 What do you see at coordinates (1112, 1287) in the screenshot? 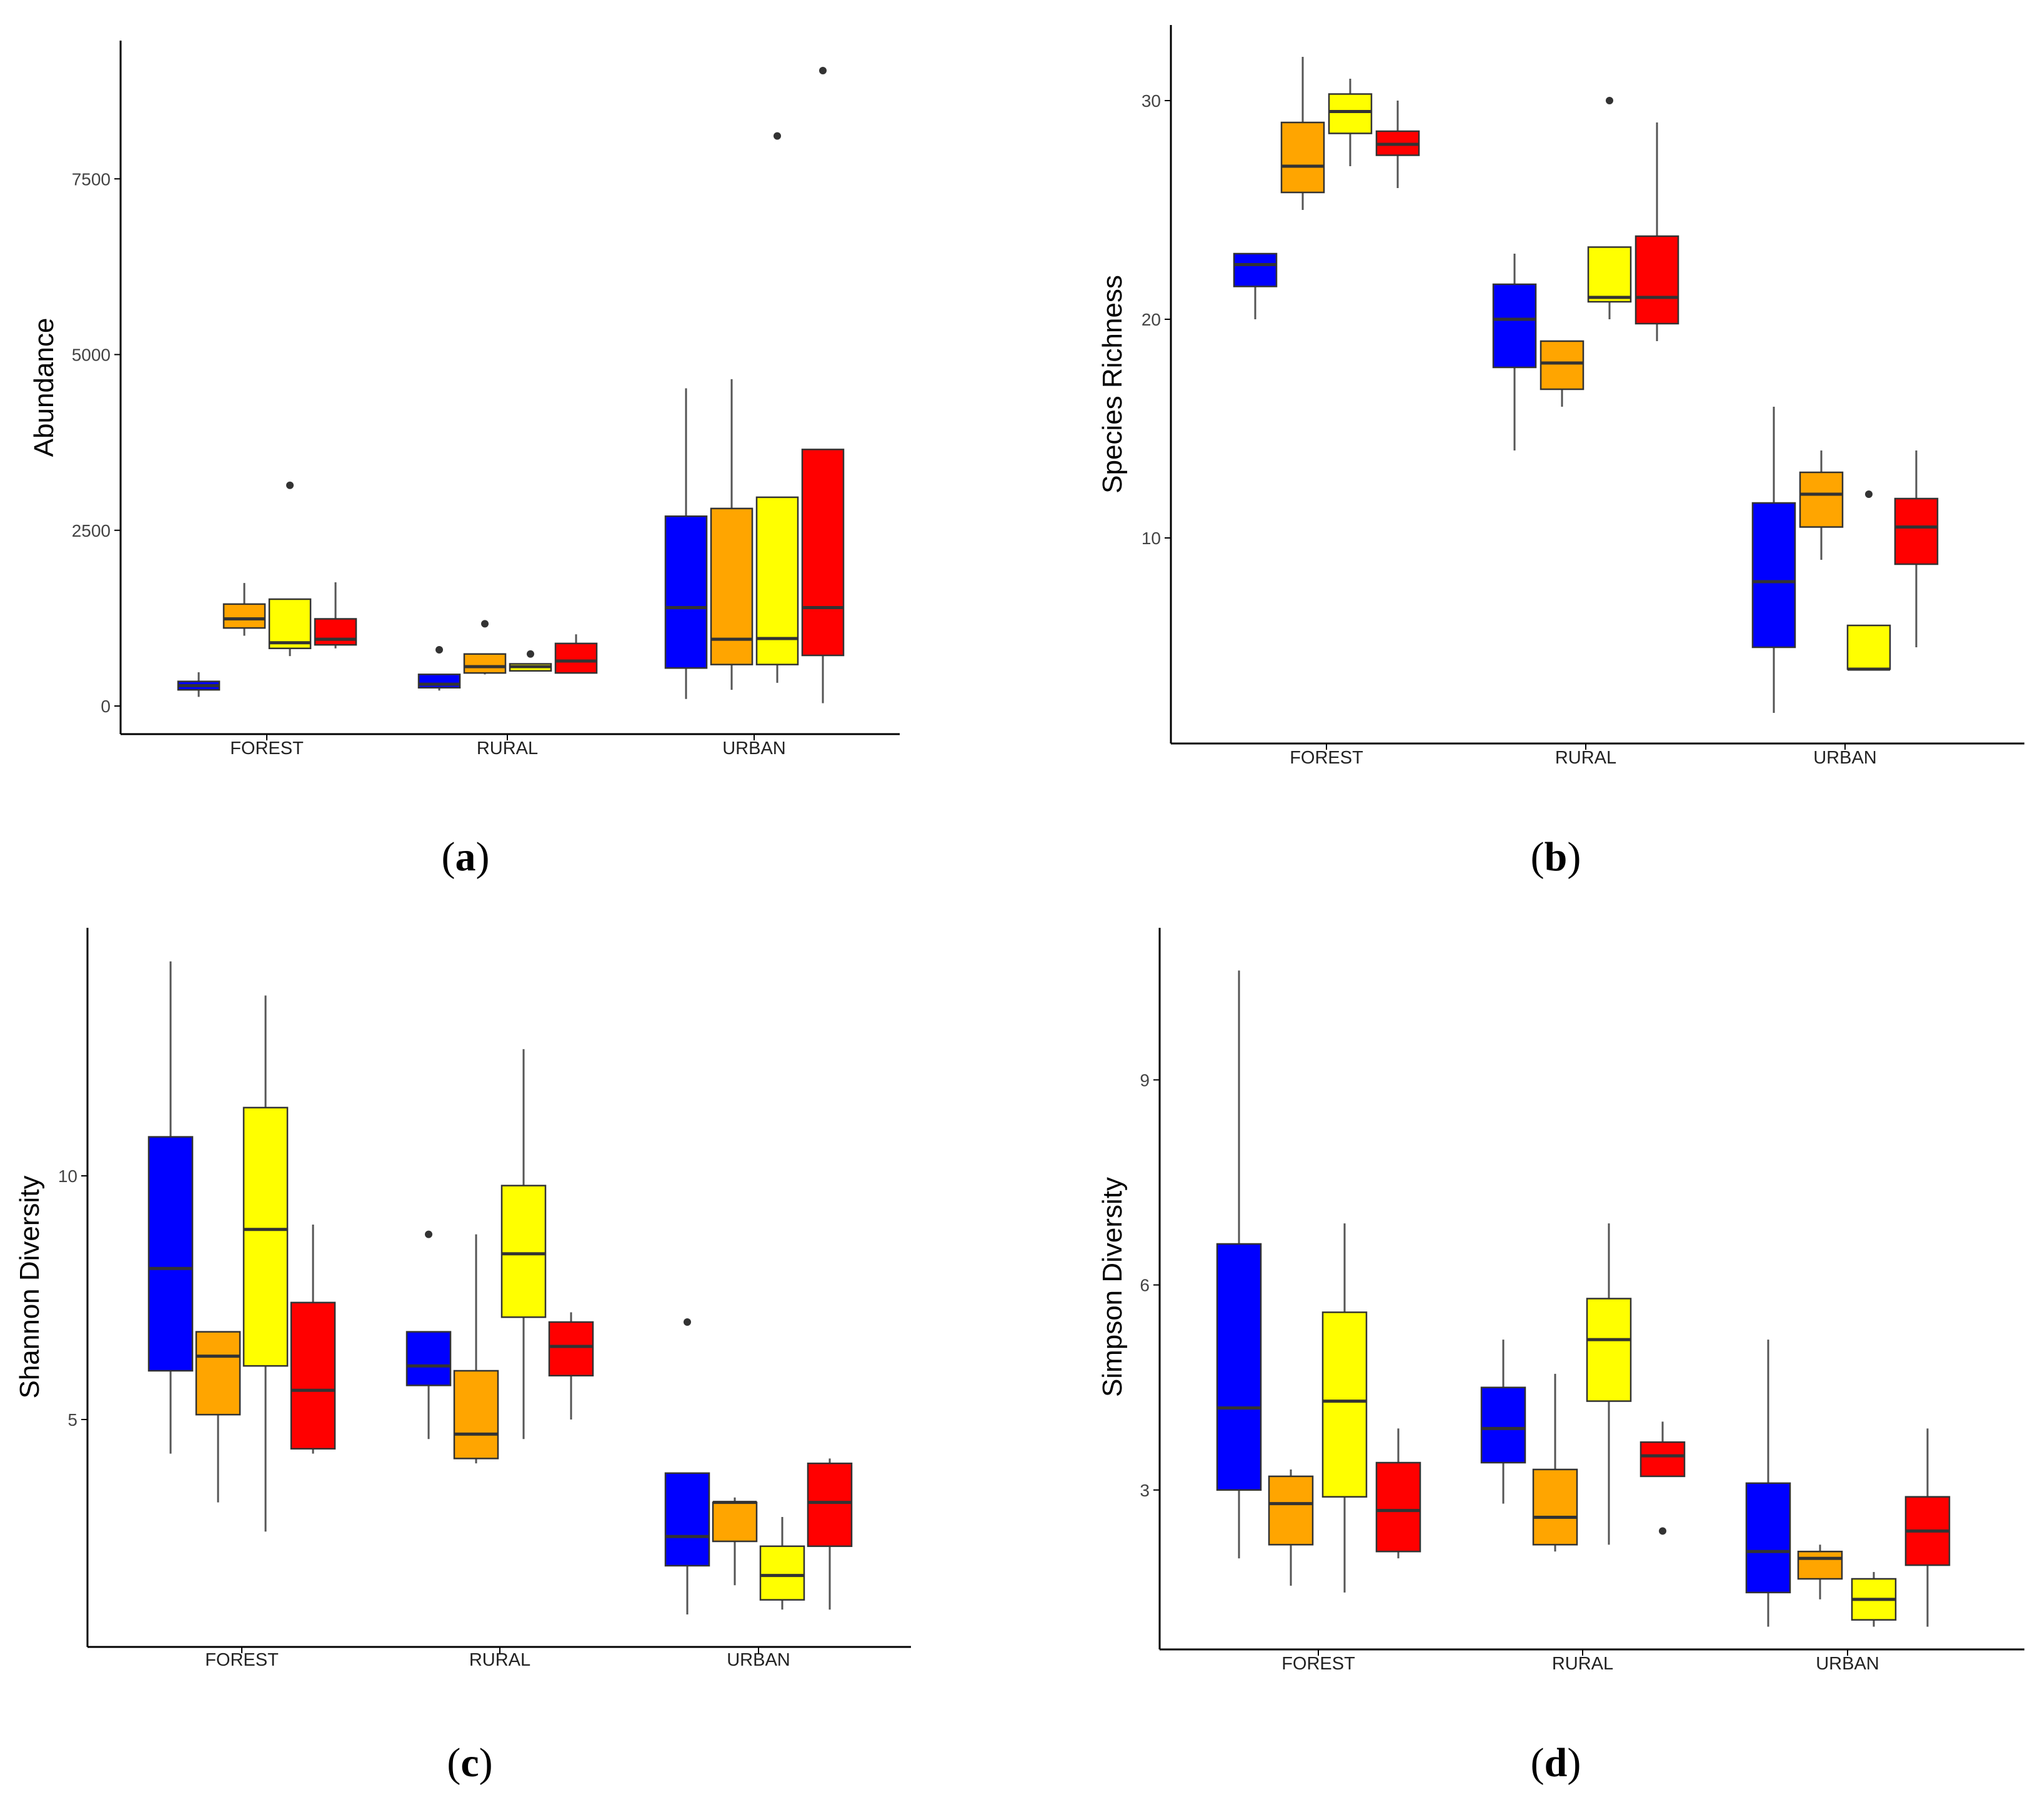
I see `y-axis-label: Simpson Diversity` at bounding box center [1112, 1287].